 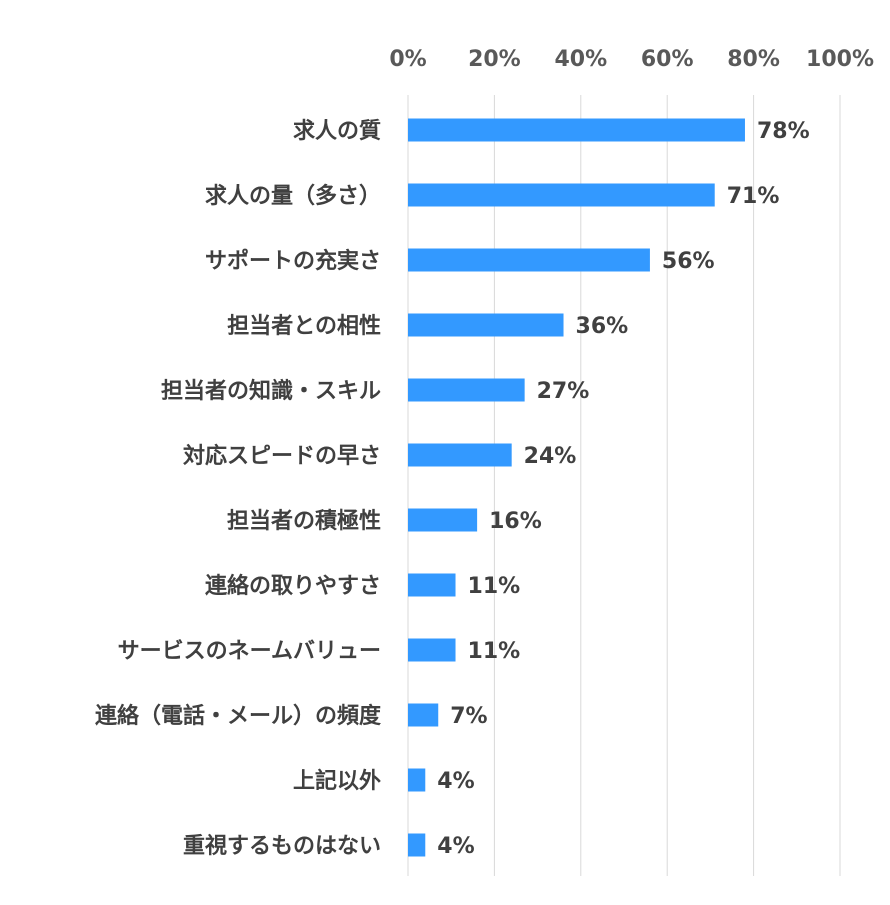 What do you see at coordinates (293, 586) in the screenshot?
I see `category-label-7: 連絡の取りやすさ` at bounding box center [293, 586].